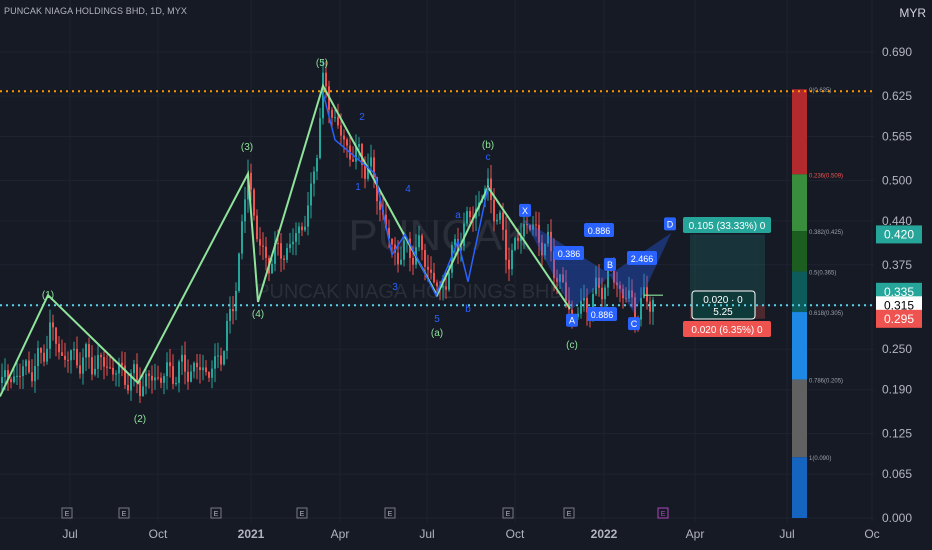 The image size is (932, 550). I want to click on price-badge-label: 0.295, so click(899, 319).